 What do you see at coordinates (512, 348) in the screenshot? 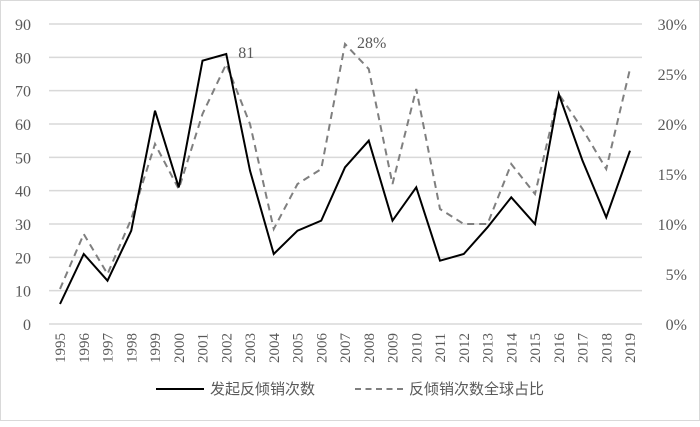
I see `x-tick-label: 2014` at bounding box center [512, 348].